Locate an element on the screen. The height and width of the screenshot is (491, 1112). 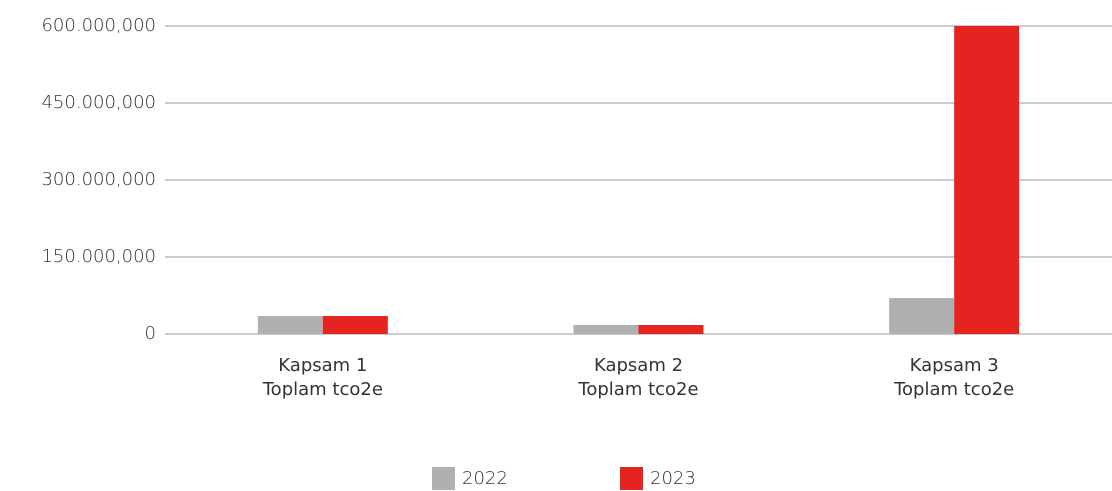
legend-label: 2022 is located at coordinates (485, 478).